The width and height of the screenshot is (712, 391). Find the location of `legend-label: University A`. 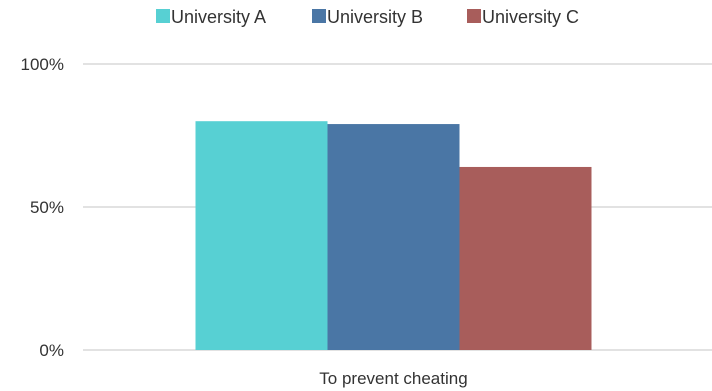

legend-label: University A is located at coordinates (218, 17).